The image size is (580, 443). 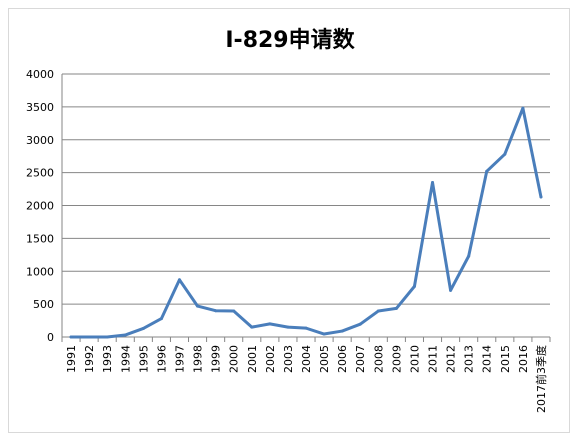 What do you see at coordinates (216, 359) in the screenshot?
I see `x-tick-label: 1999` at bounding box center [216, 359].